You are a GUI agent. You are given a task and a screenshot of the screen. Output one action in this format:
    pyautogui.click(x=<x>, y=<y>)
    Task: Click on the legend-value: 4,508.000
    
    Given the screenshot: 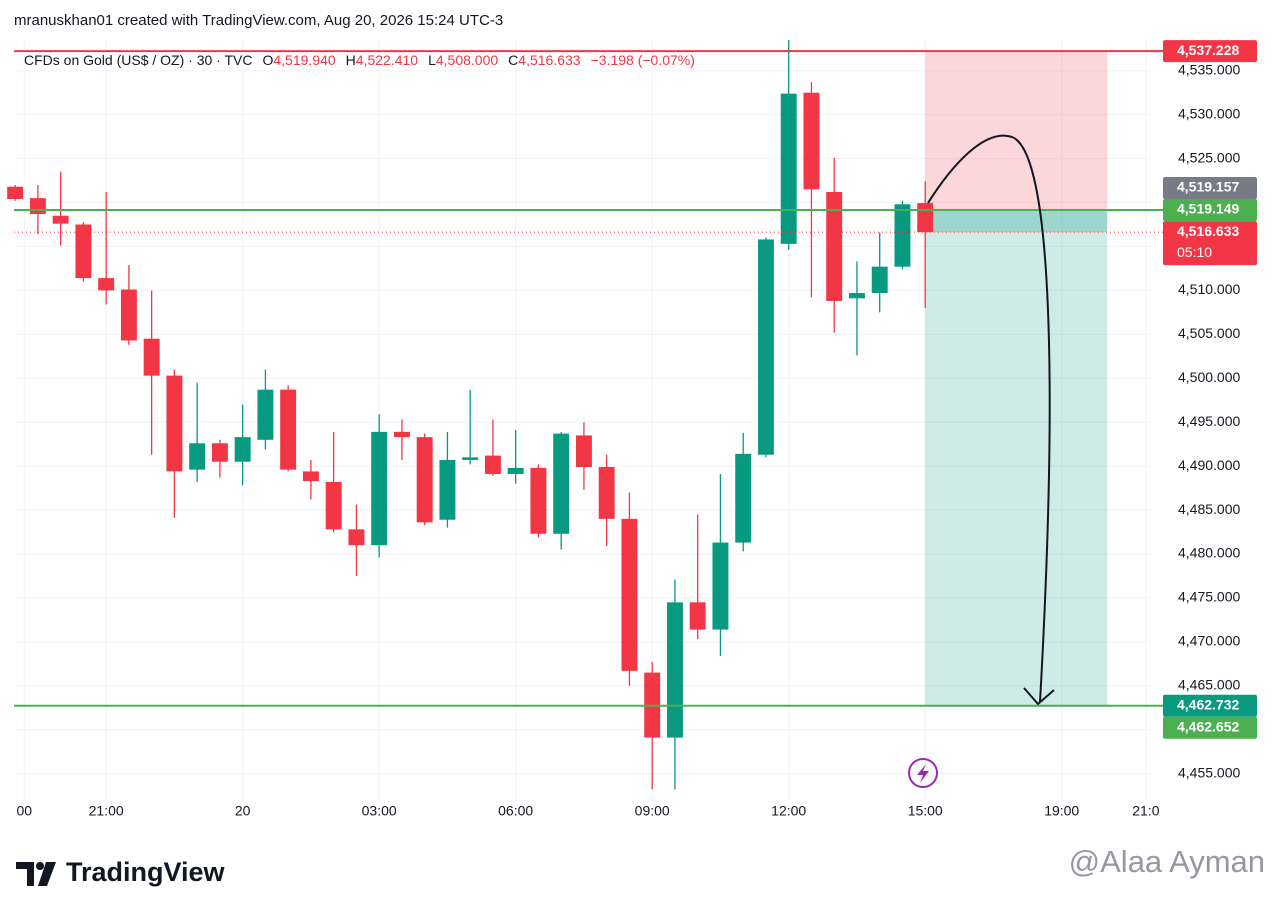 What is the action you would take?
    pyautogui.click(x=467, y=60)
    